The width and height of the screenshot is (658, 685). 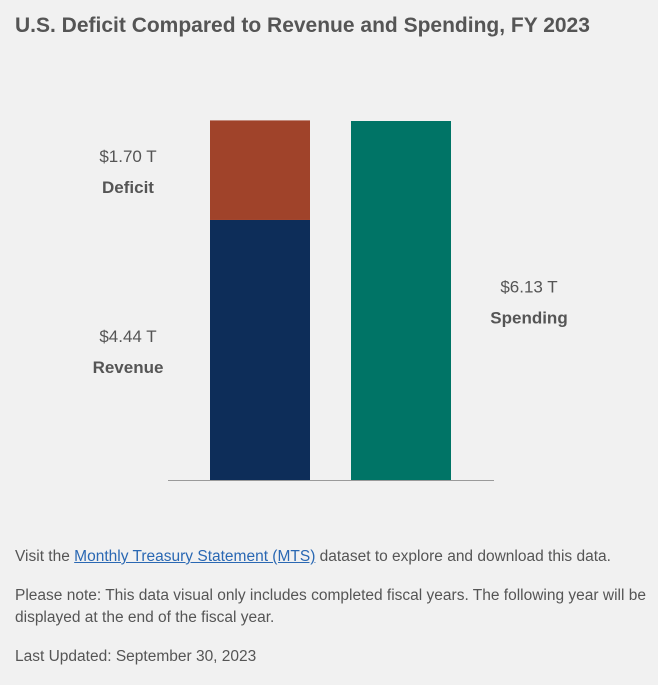 I want to click on revenue-series-label: Revenue, so click(x=128, y=367).